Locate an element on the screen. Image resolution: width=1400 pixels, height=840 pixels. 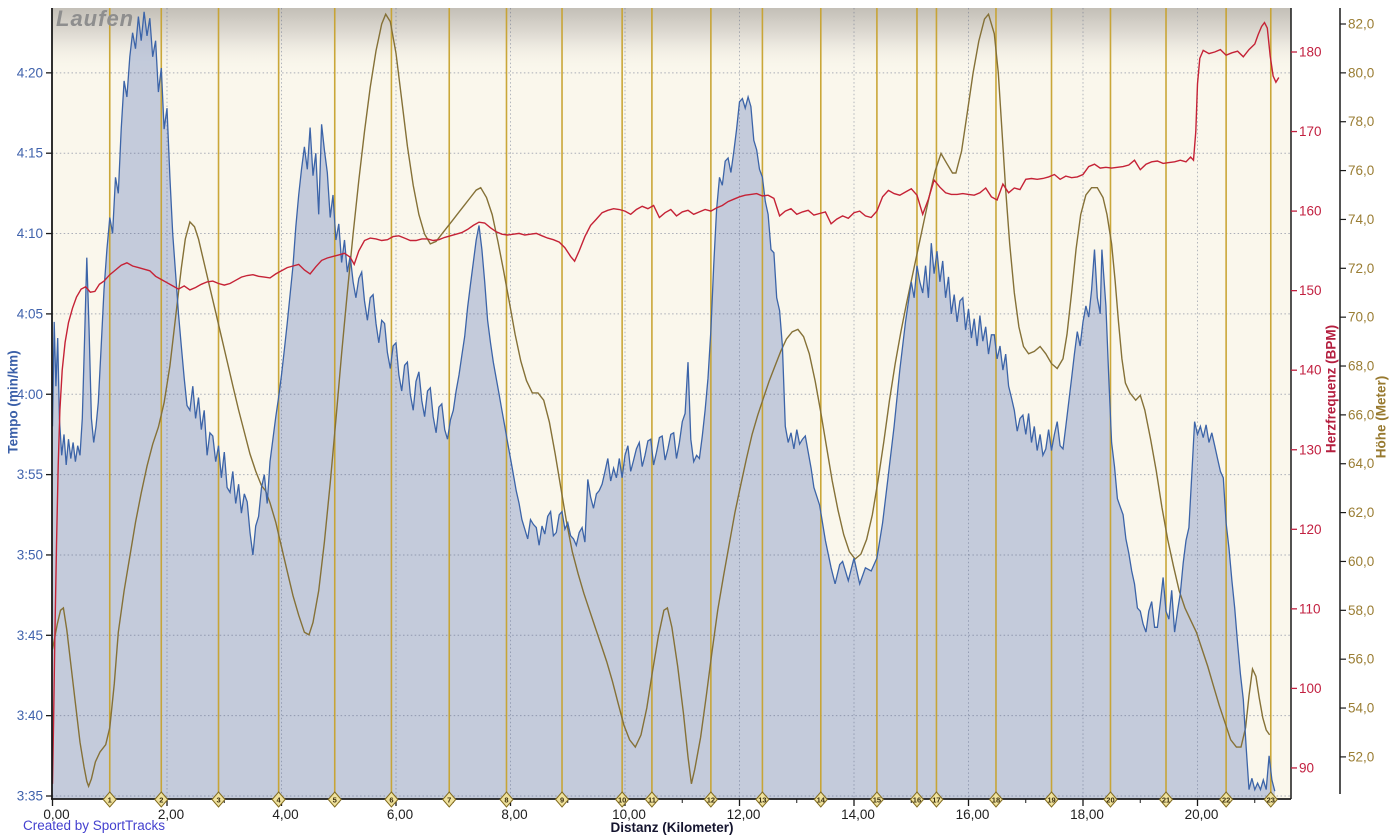
svg-text: 7 is located at coordinates (449, 800).